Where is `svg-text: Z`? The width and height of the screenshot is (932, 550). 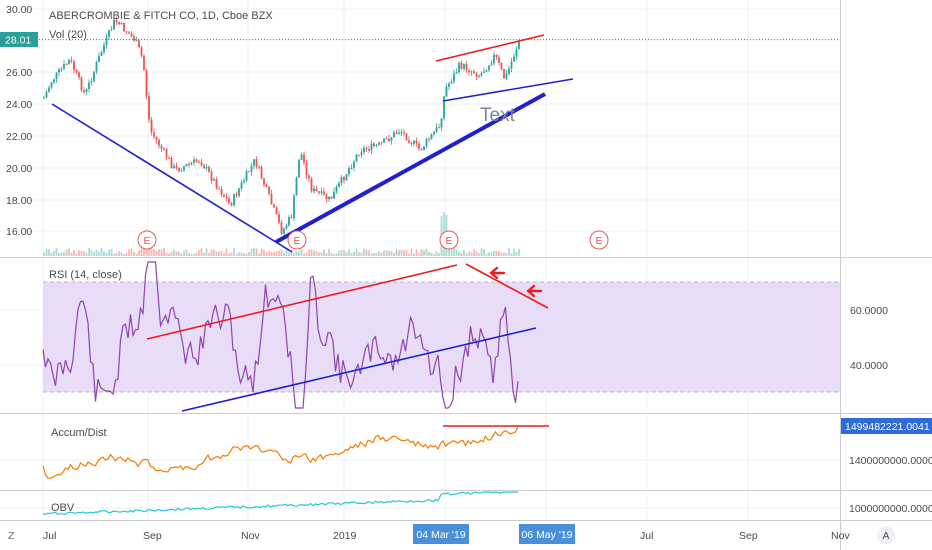
svg-text: Z is located at coordinates (11, 536).